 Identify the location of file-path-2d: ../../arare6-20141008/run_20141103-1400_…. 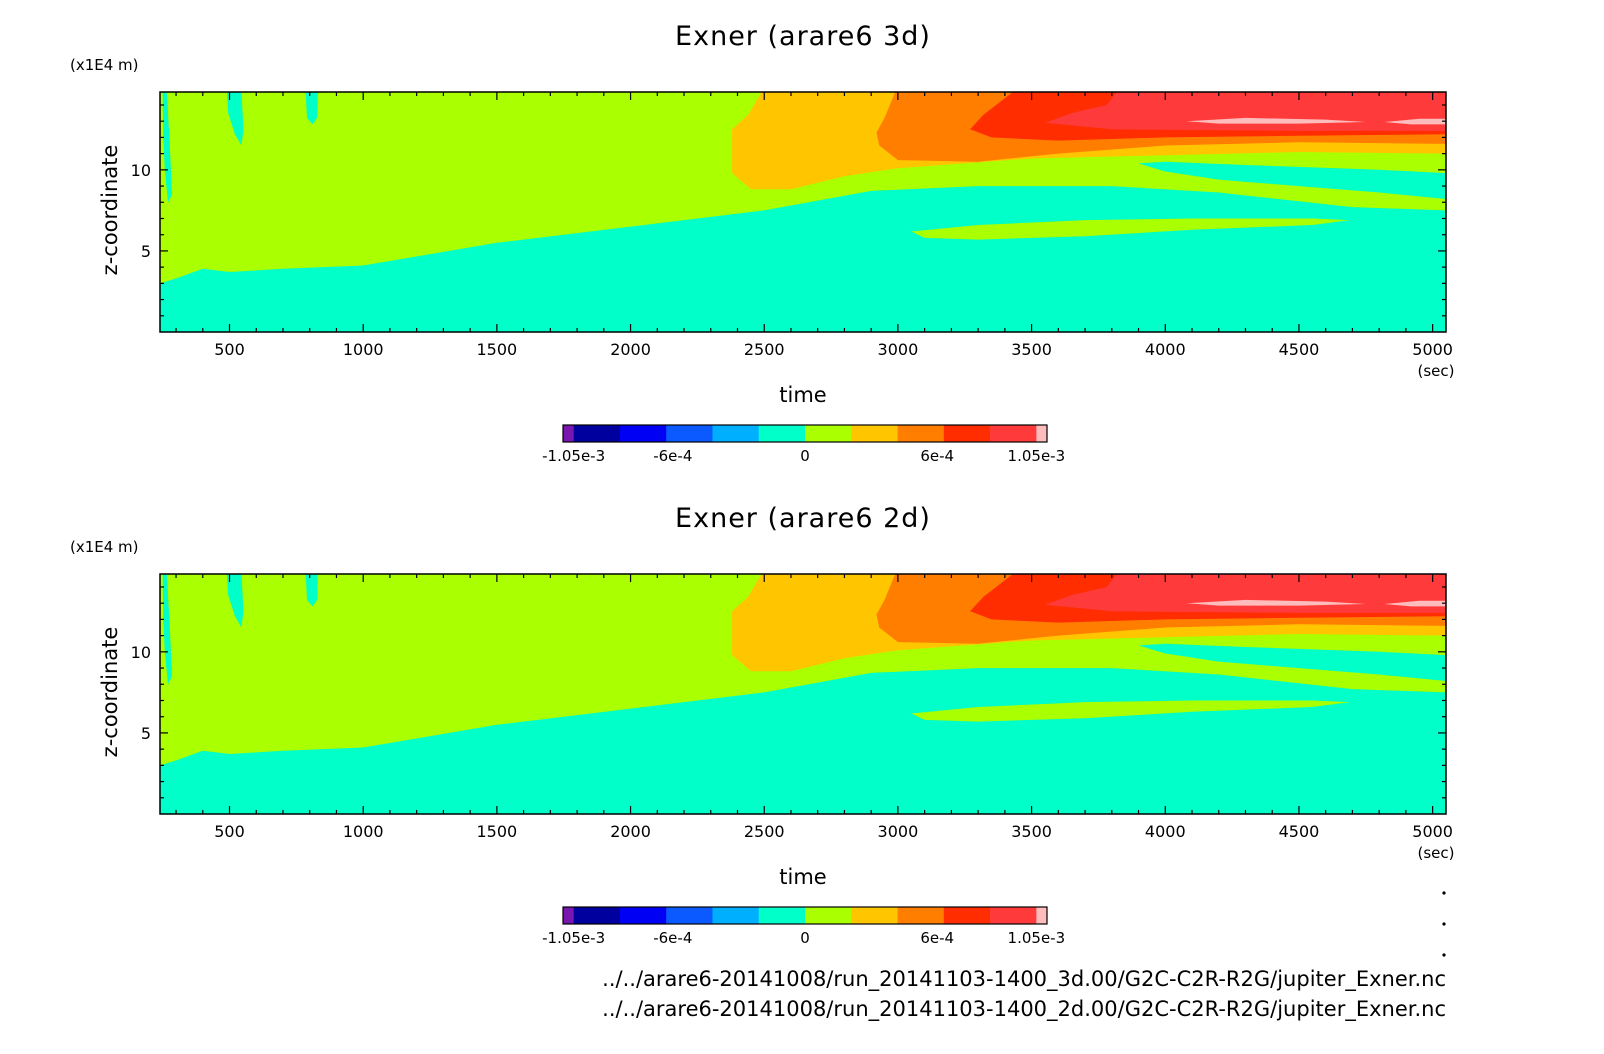
(1024, 1009).